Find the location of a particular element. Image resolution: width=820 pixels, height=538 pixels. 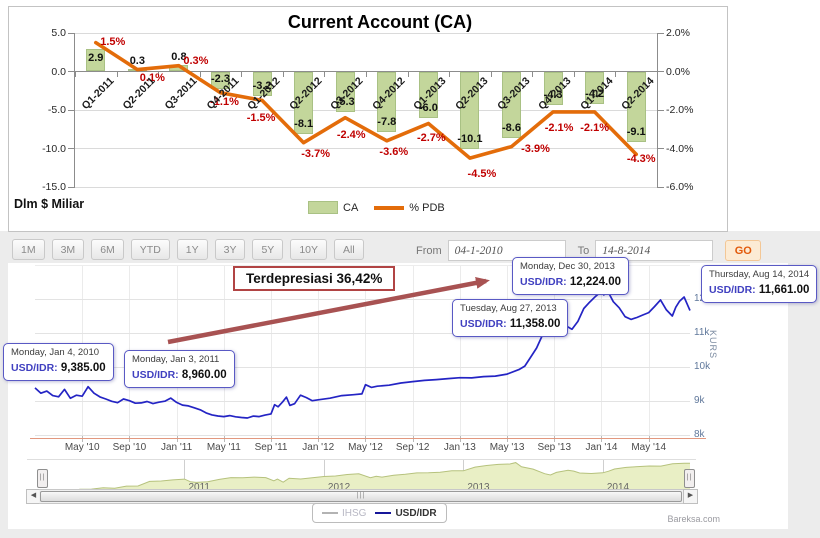

ca-gridline is located at coordinates (366, 33).